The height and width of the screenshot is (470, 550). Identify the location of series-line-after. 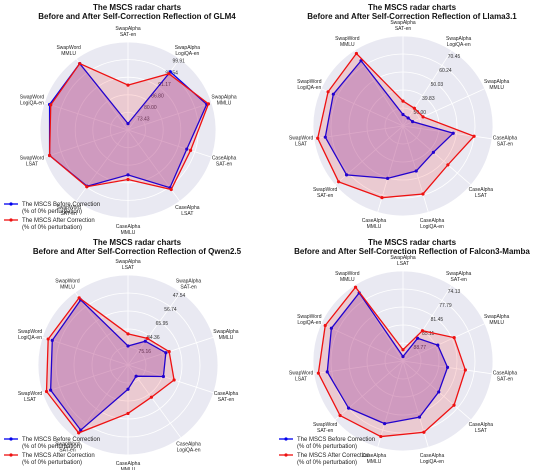
(392, 362).